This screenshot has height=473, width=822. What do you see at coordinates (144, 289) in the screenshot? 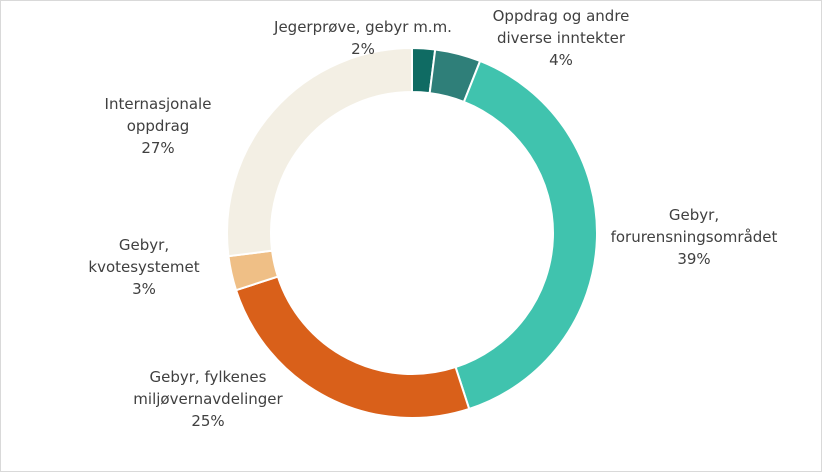
I see `slice-percent-label: 3%` at bounding box center [144, 289].